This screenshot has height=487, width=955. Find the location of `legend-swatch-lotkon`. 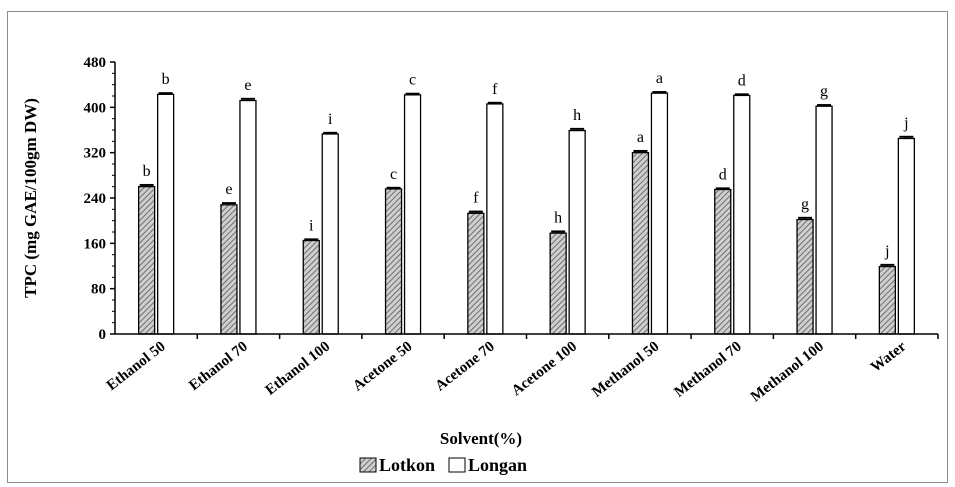

legend-swatch-lotkon is located at coordinates (368, 465).